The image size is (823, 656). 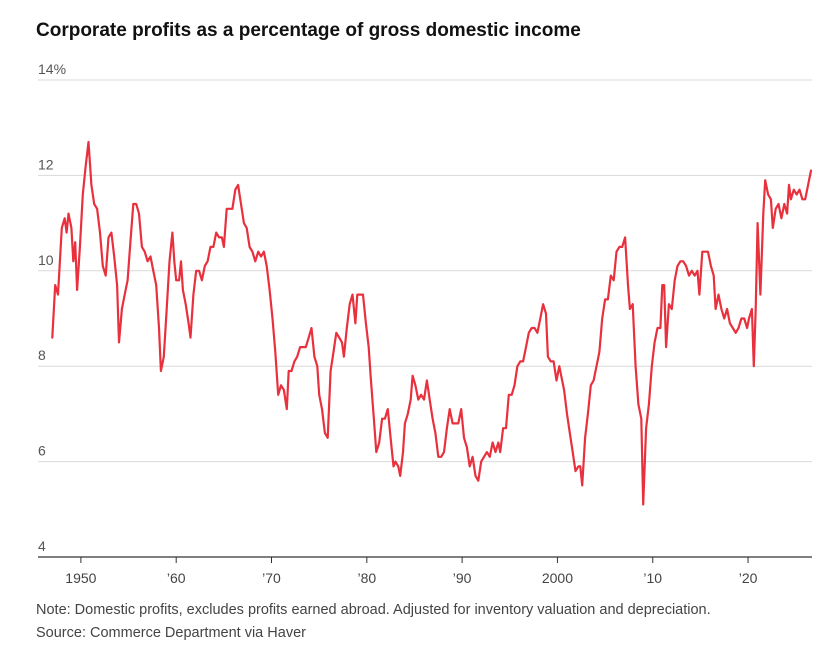 What do you see at coordinates (557, 578) in the screenshot?
I see `x-tick-label: 2000` at bounding box center [557, 578].